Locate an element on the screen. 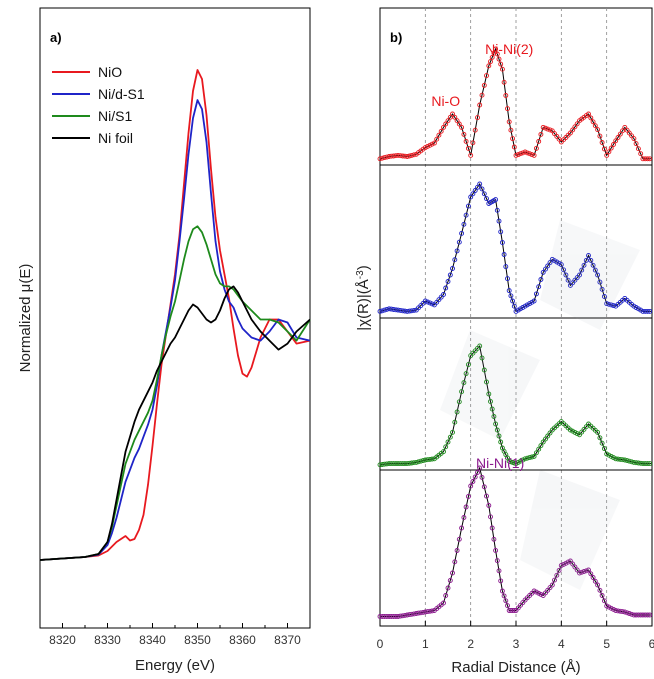 Image resolution: width=654 pixels, height=679 pixels. legend-label: NiO is located at coordinates (110, 72).